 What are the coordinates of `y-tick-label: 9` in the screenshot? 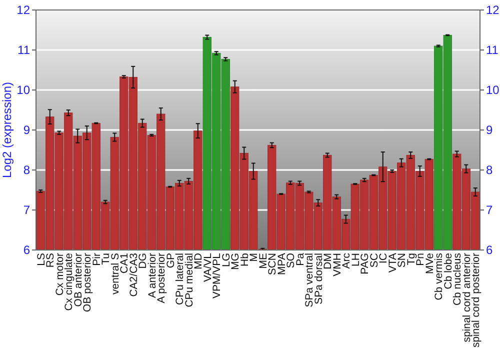 It's located at (26, 130).